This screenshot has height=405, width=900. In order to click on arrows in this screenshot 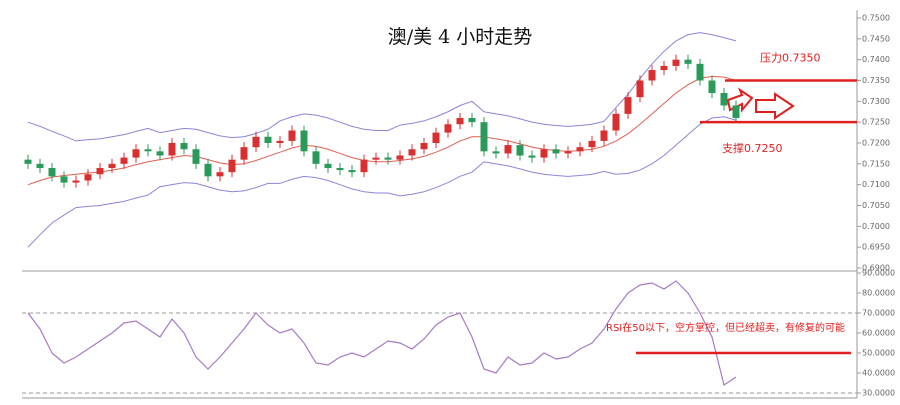, I will do `click(760, 103)`.